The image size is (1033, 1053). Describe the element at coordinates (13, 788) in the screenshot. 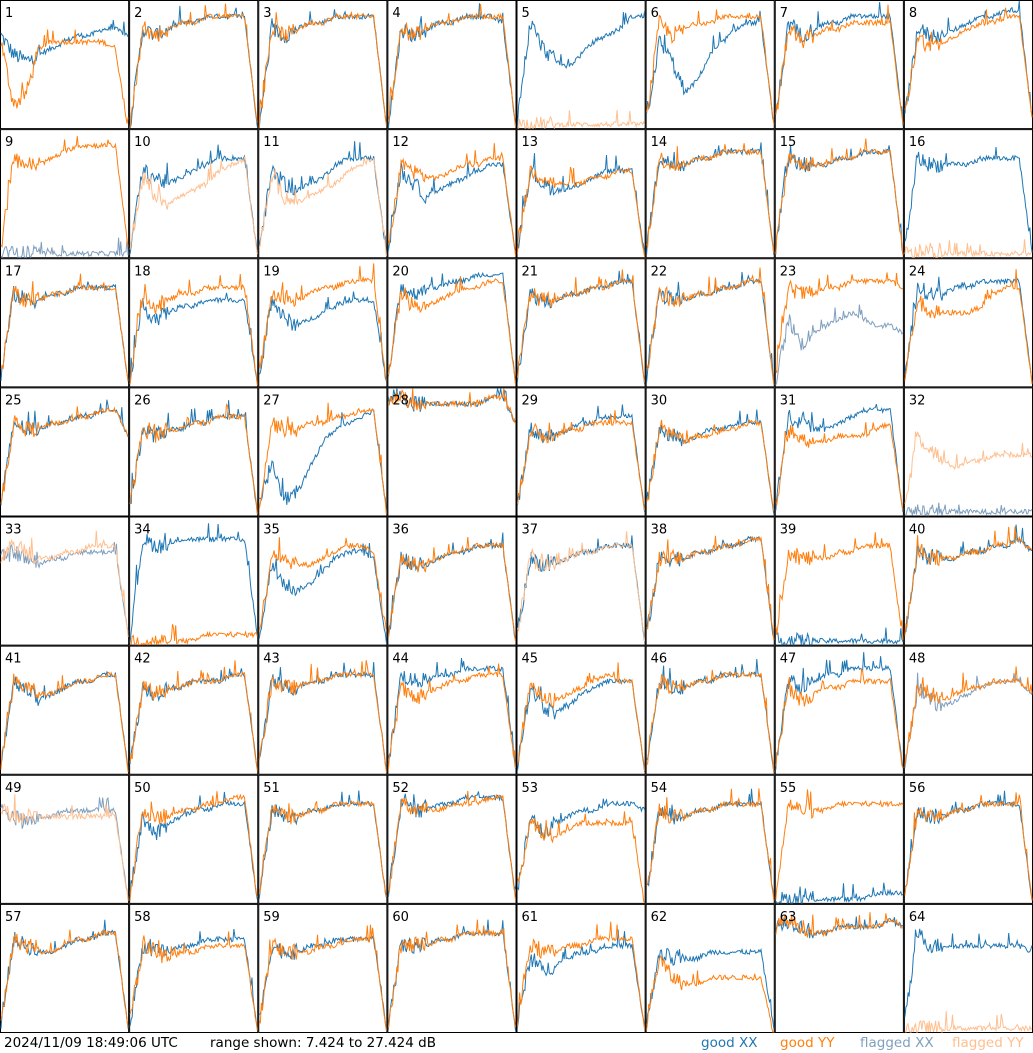

I see `panel-label-49: 49` at that location.